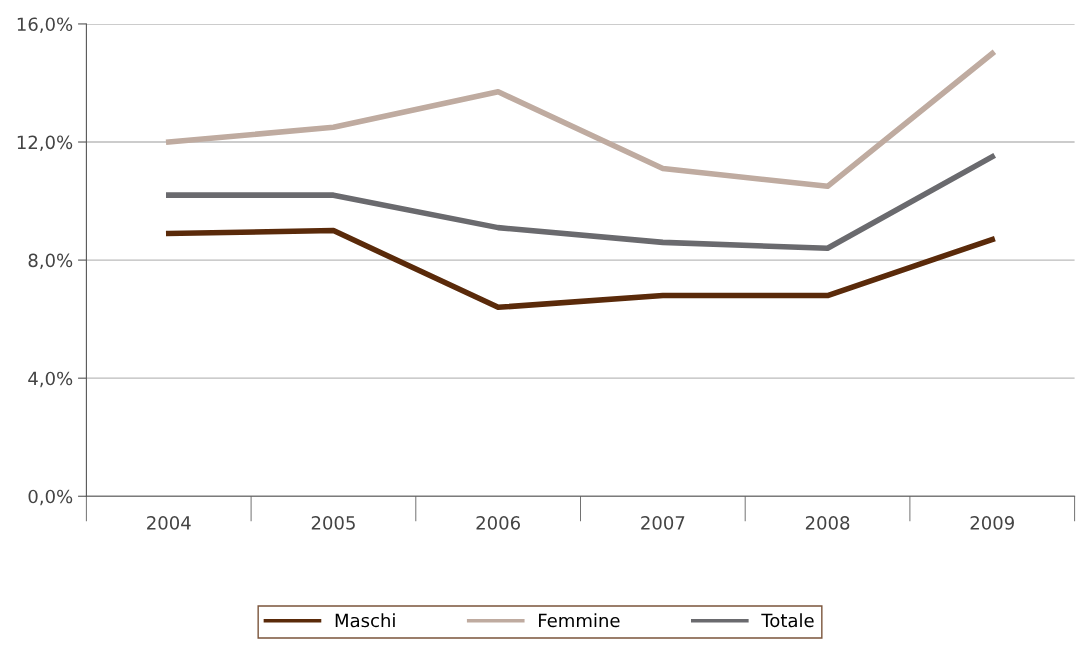 Image resolution: width=1080 pixels, height=647 pixels. Describe the element at coordinates (333, 523) in the screenshot. I see `x-tick-label: 2005` at that location.